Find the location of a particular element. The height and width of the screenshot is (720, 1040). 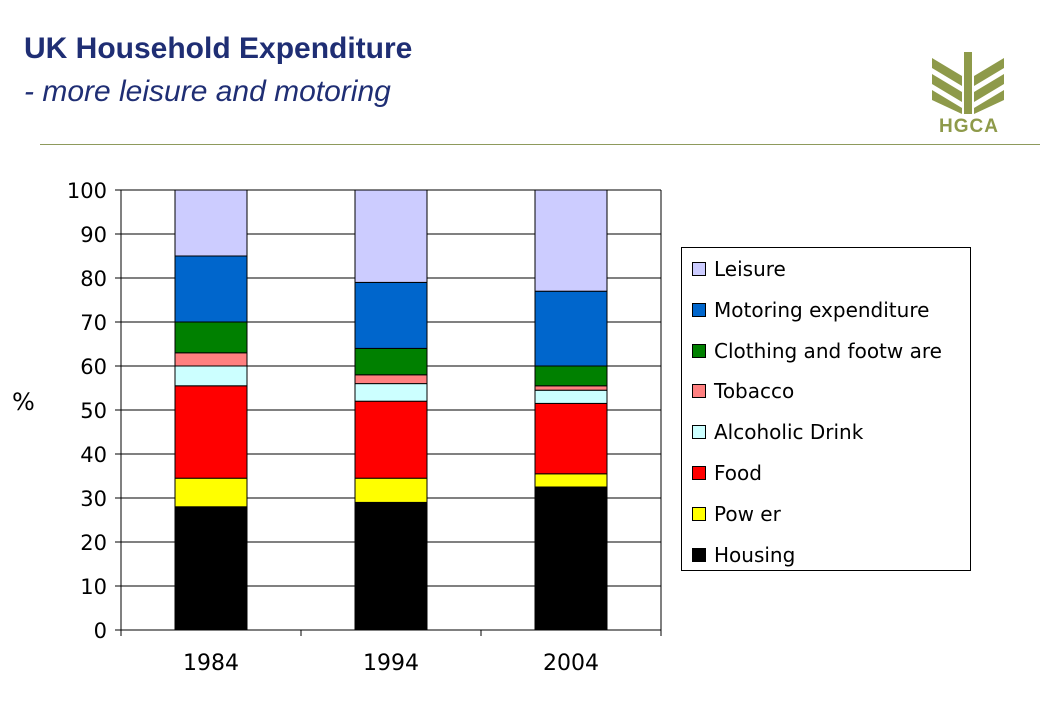

legend-label: Tobacco is located at coordinates (754, 391).